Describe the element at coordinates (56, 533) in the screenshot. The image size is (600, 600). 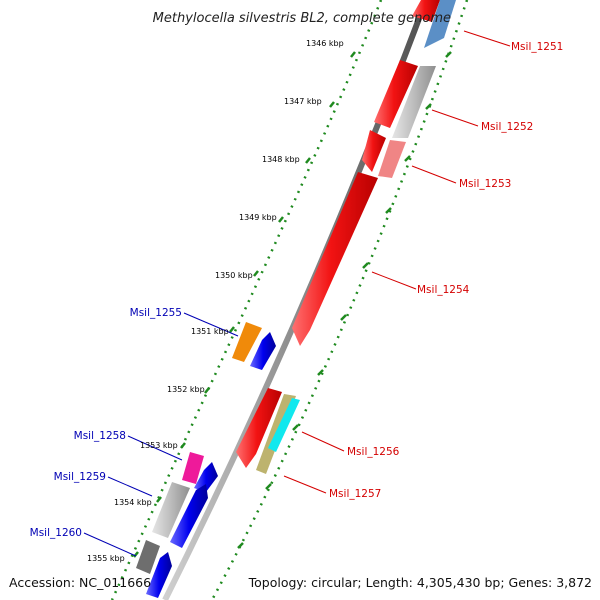
I see `gene-label-msil-1260: Msil_1260` at that location.